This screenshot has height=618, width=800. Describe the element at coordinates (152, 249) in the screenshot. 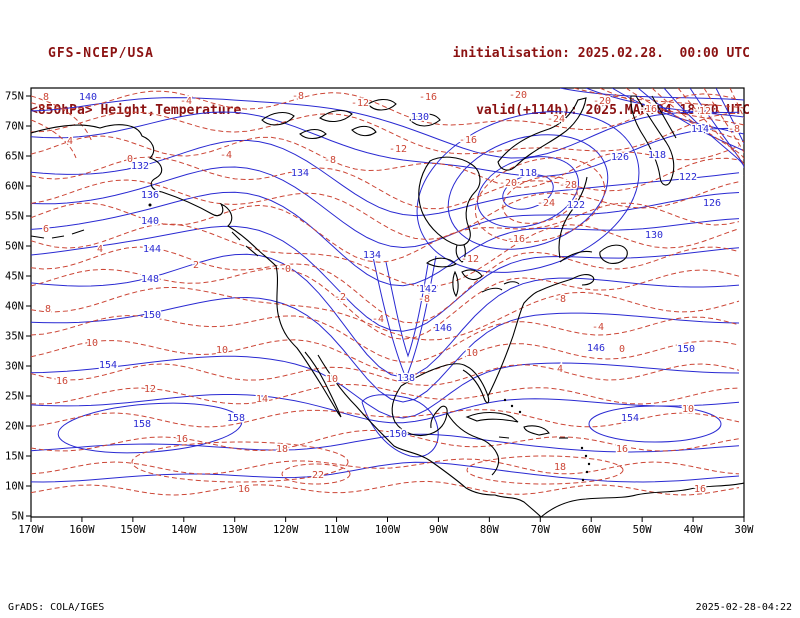

I see `height-contour-label: 144` at that location.